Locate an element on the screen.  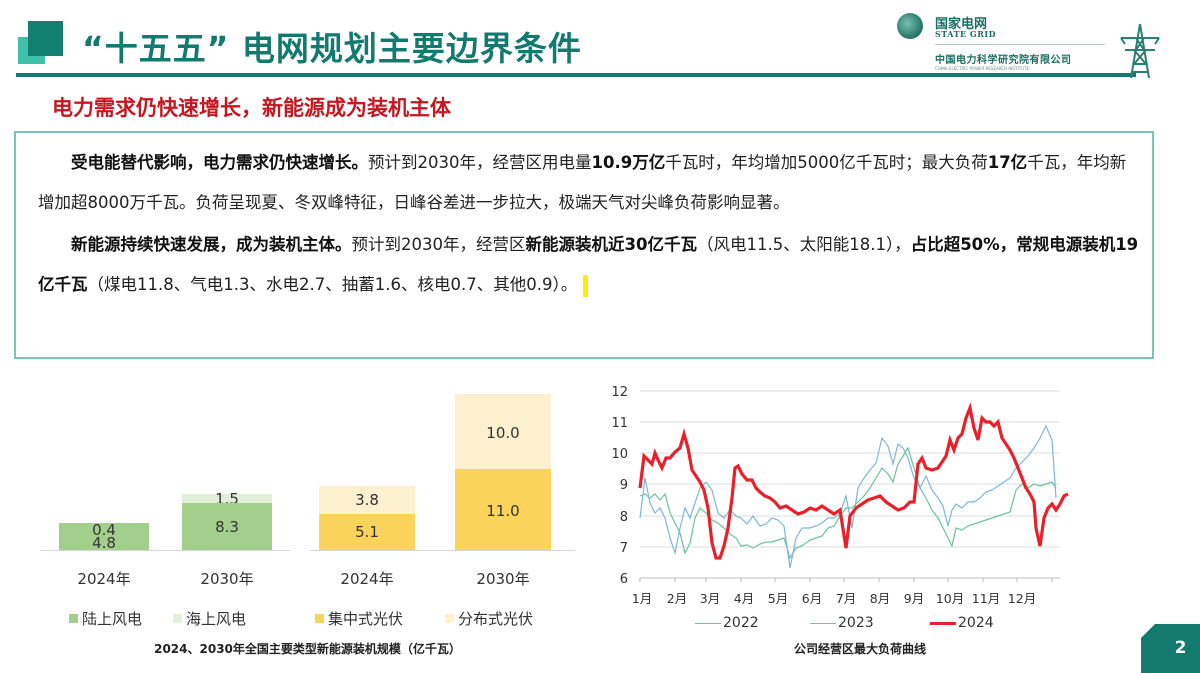
para1-lead: 受电能替代影响，电力需求仍快速增长。 is located at coordinates (219, 162).